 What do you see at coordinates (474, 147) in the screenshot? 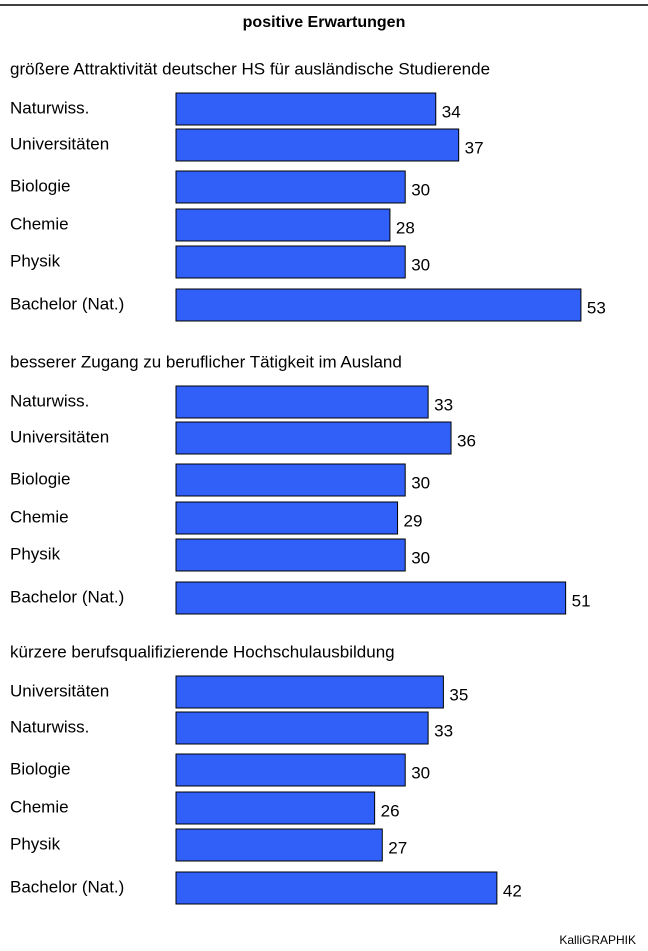
I see `value-label: 37` at bounding box center [474, 147].